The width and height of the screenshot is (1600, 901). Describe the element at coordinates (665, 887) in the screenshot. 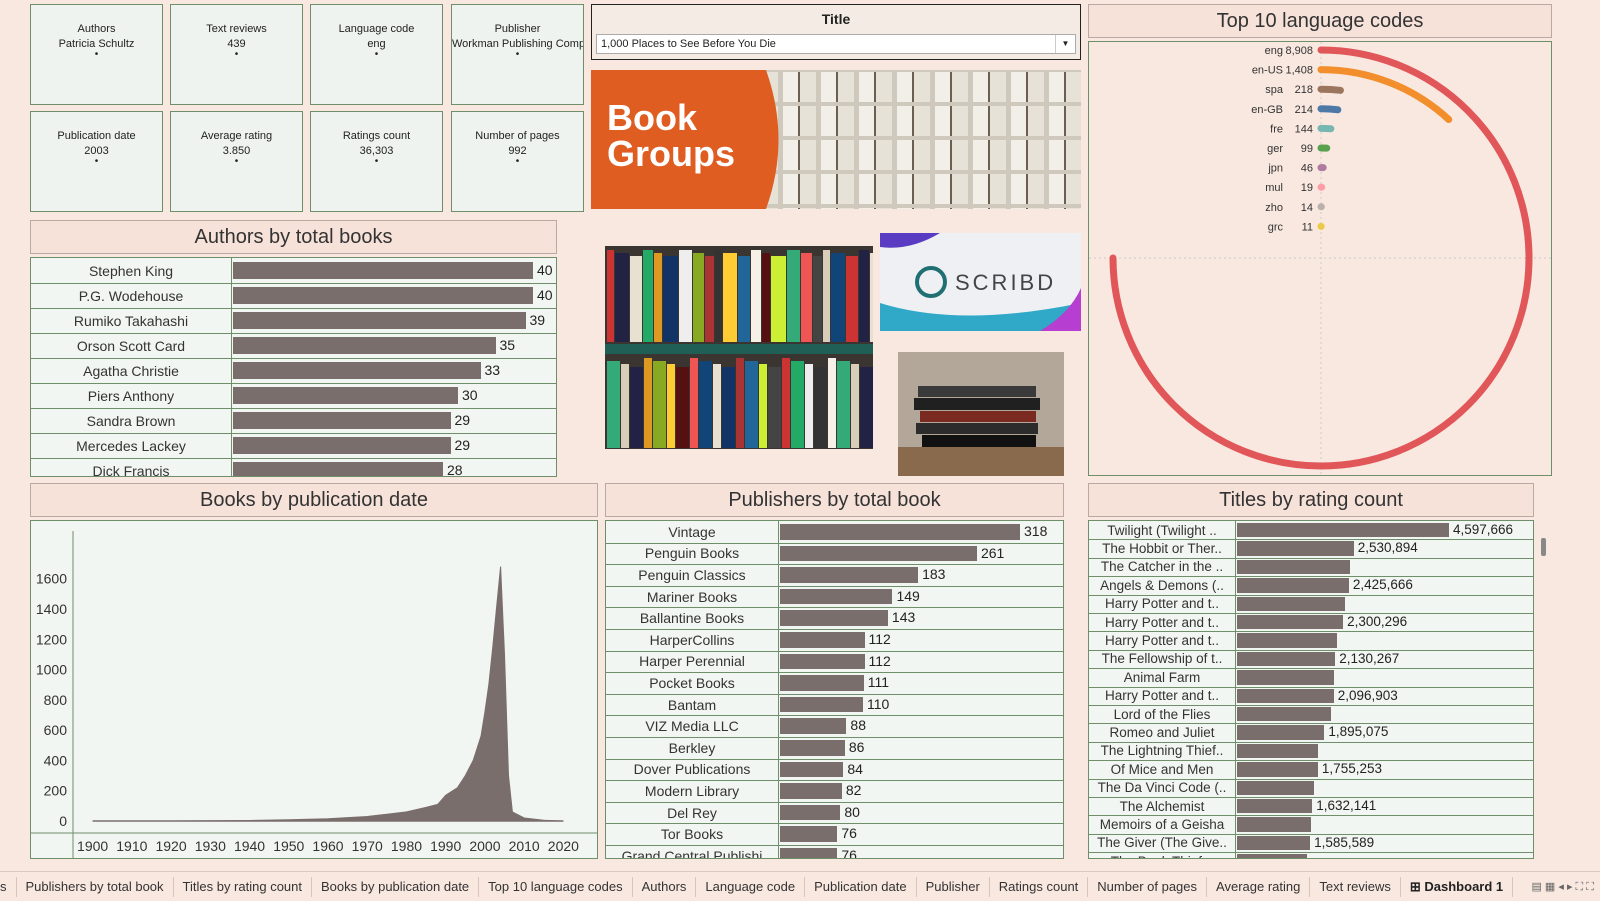

I see `sheet-tab: Authors` at that location.